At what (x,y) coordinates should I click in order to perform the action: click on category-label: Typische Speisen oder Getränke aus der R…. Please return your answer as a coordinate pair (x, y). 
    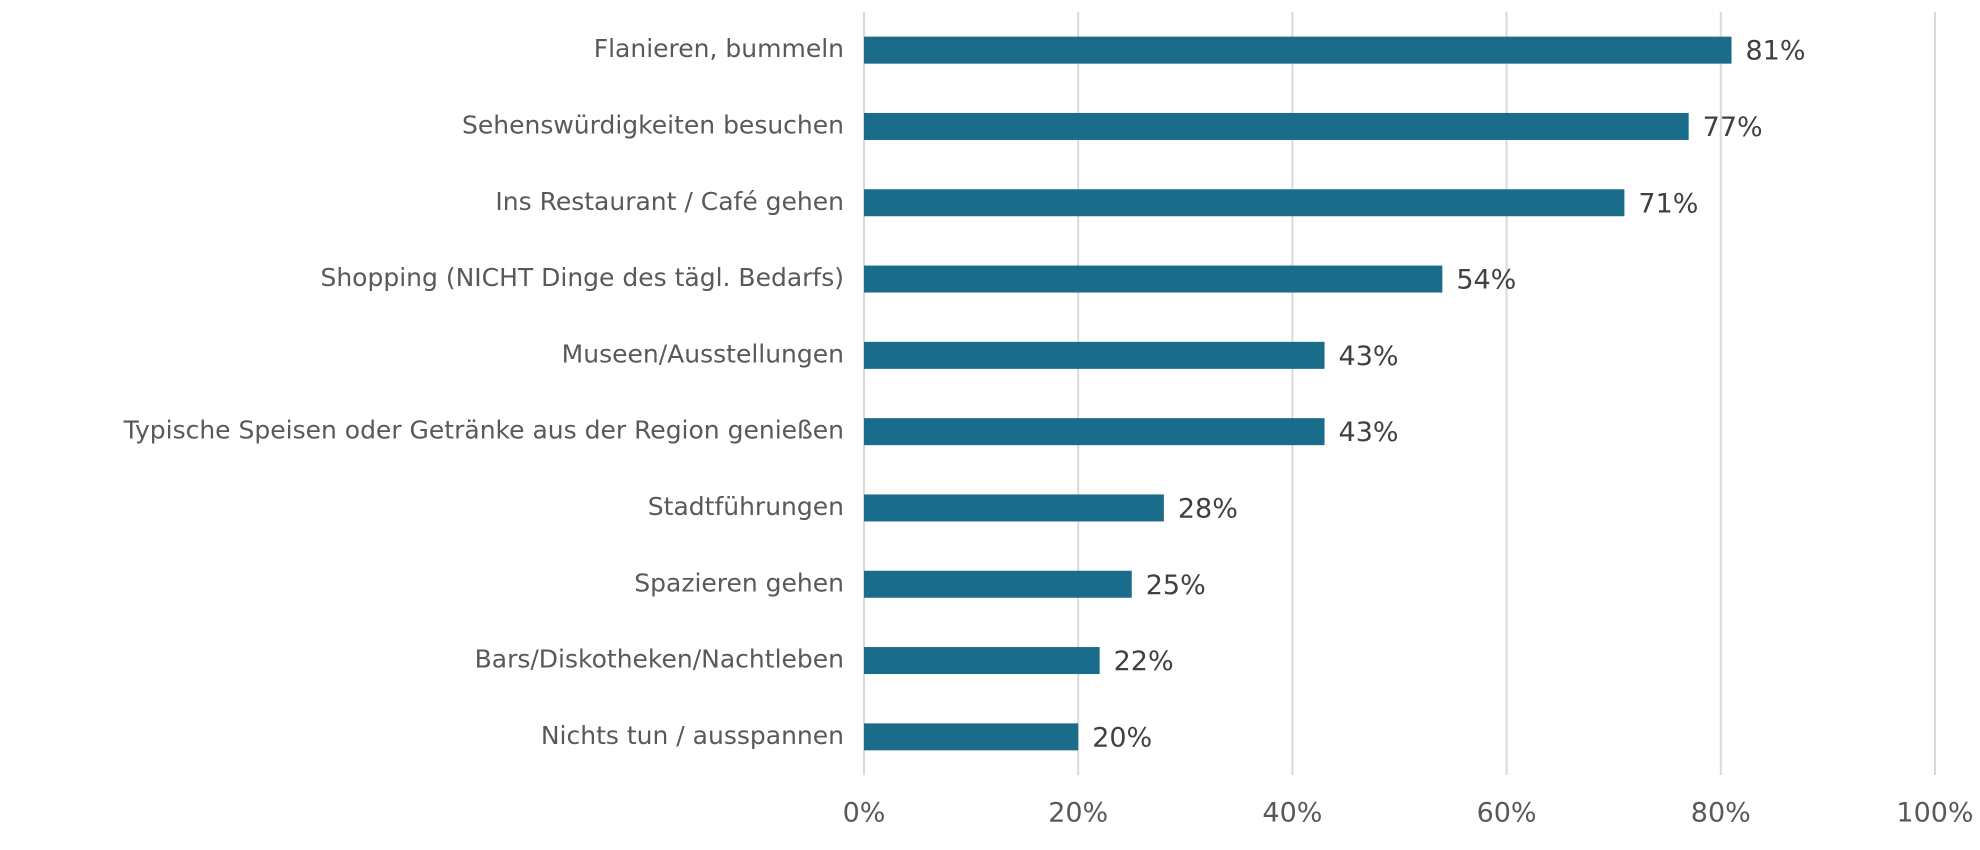
    Looking at the image, I should click on (483, 430).